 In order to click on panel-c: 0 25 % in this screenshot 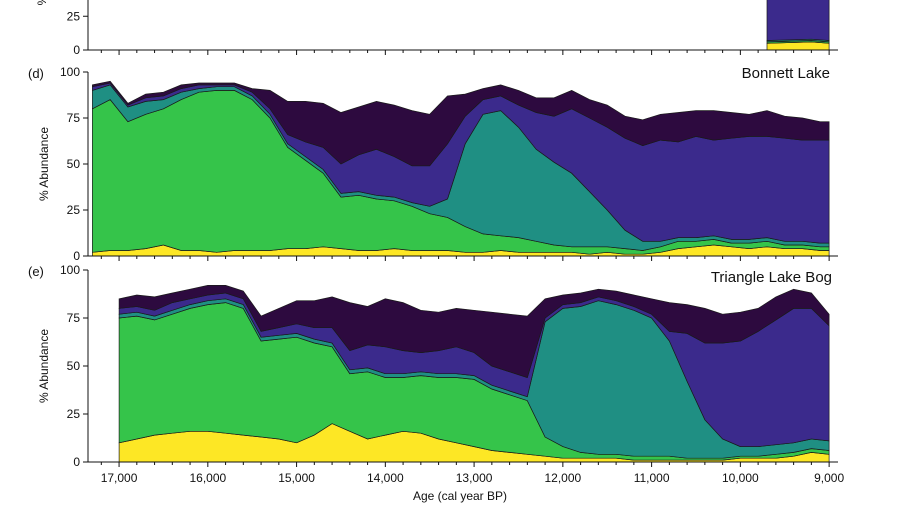, I will do `click(436, 28)`.